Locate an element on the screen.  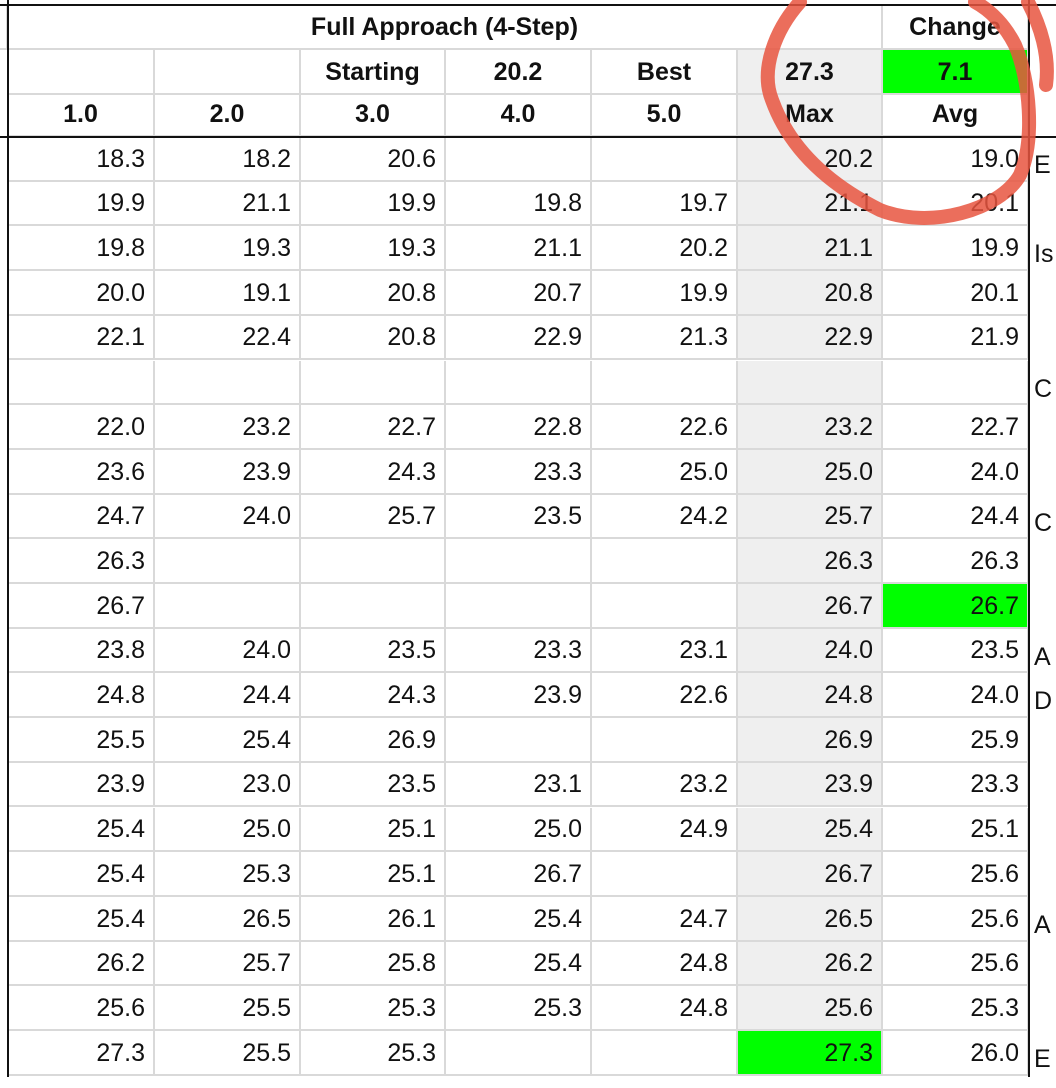
table-cell: 22.0 is located at coordinates (81, 427).